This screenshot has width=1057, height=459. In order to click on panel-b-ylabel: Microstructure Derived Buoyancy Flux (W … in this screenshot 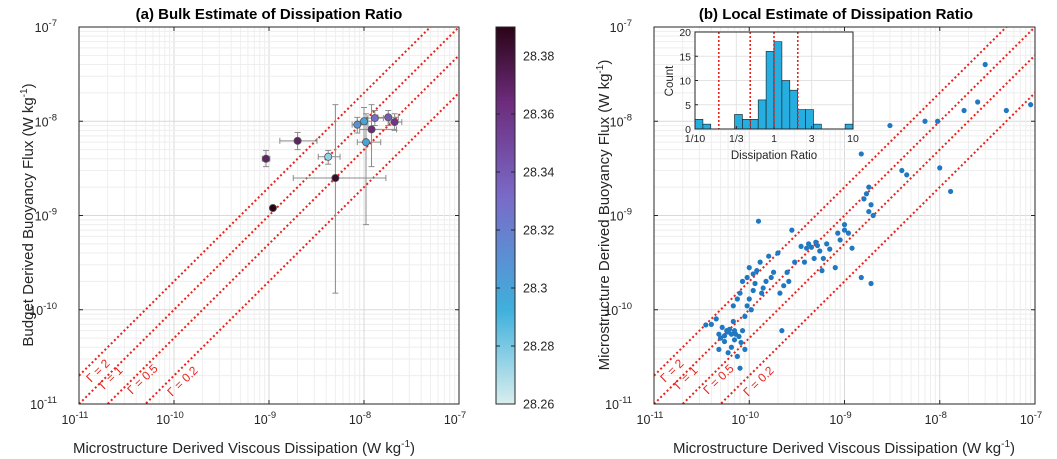, I will do `click(604, 215)`.